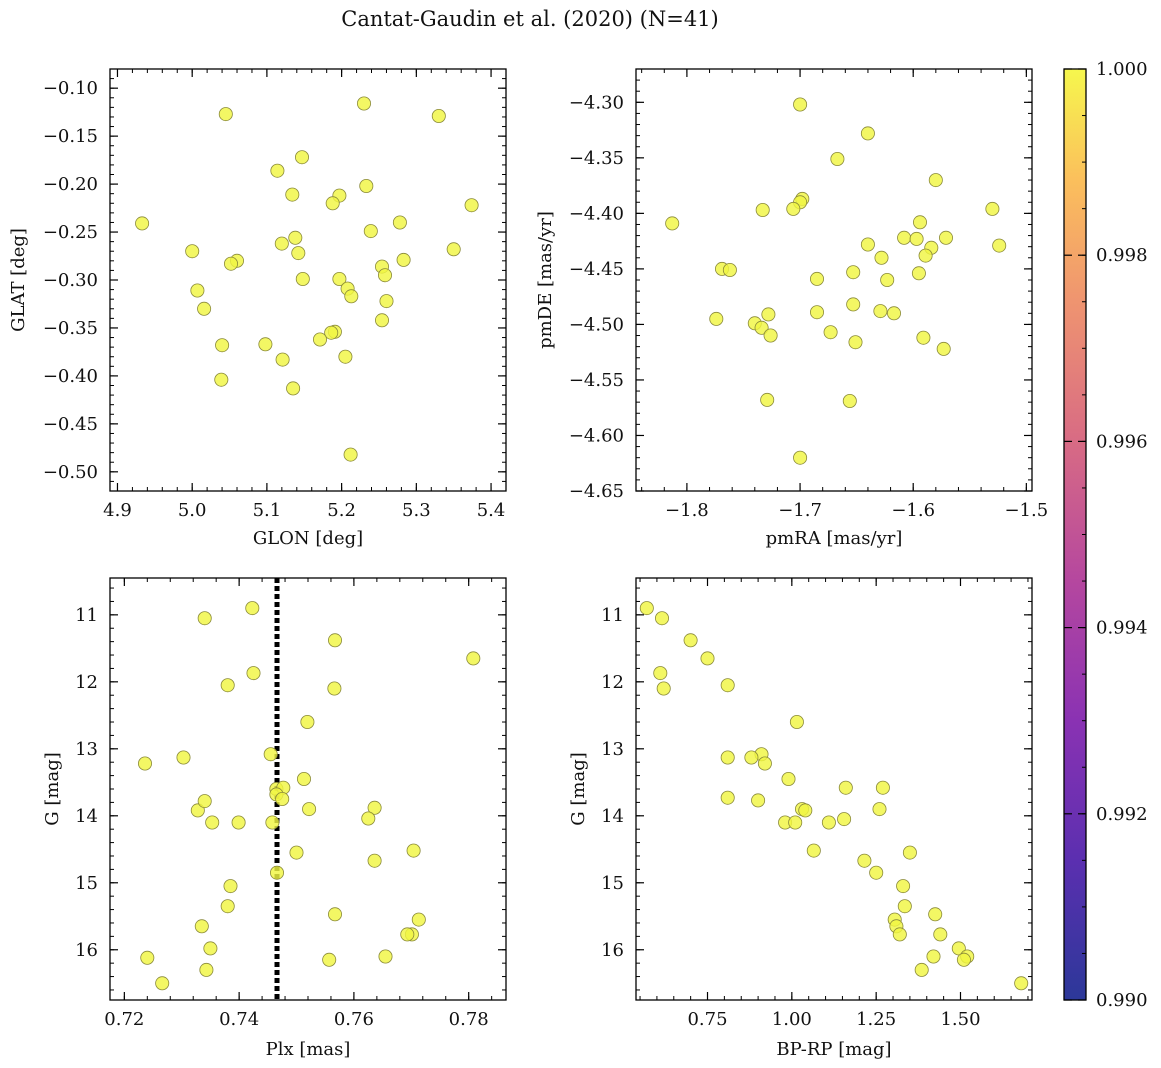 The width and height of the screenshot is (1161, 1068). Describe the element at coordinates (596, 380) in the screenshot. I see `y-tick-label: −4.55` at that location.